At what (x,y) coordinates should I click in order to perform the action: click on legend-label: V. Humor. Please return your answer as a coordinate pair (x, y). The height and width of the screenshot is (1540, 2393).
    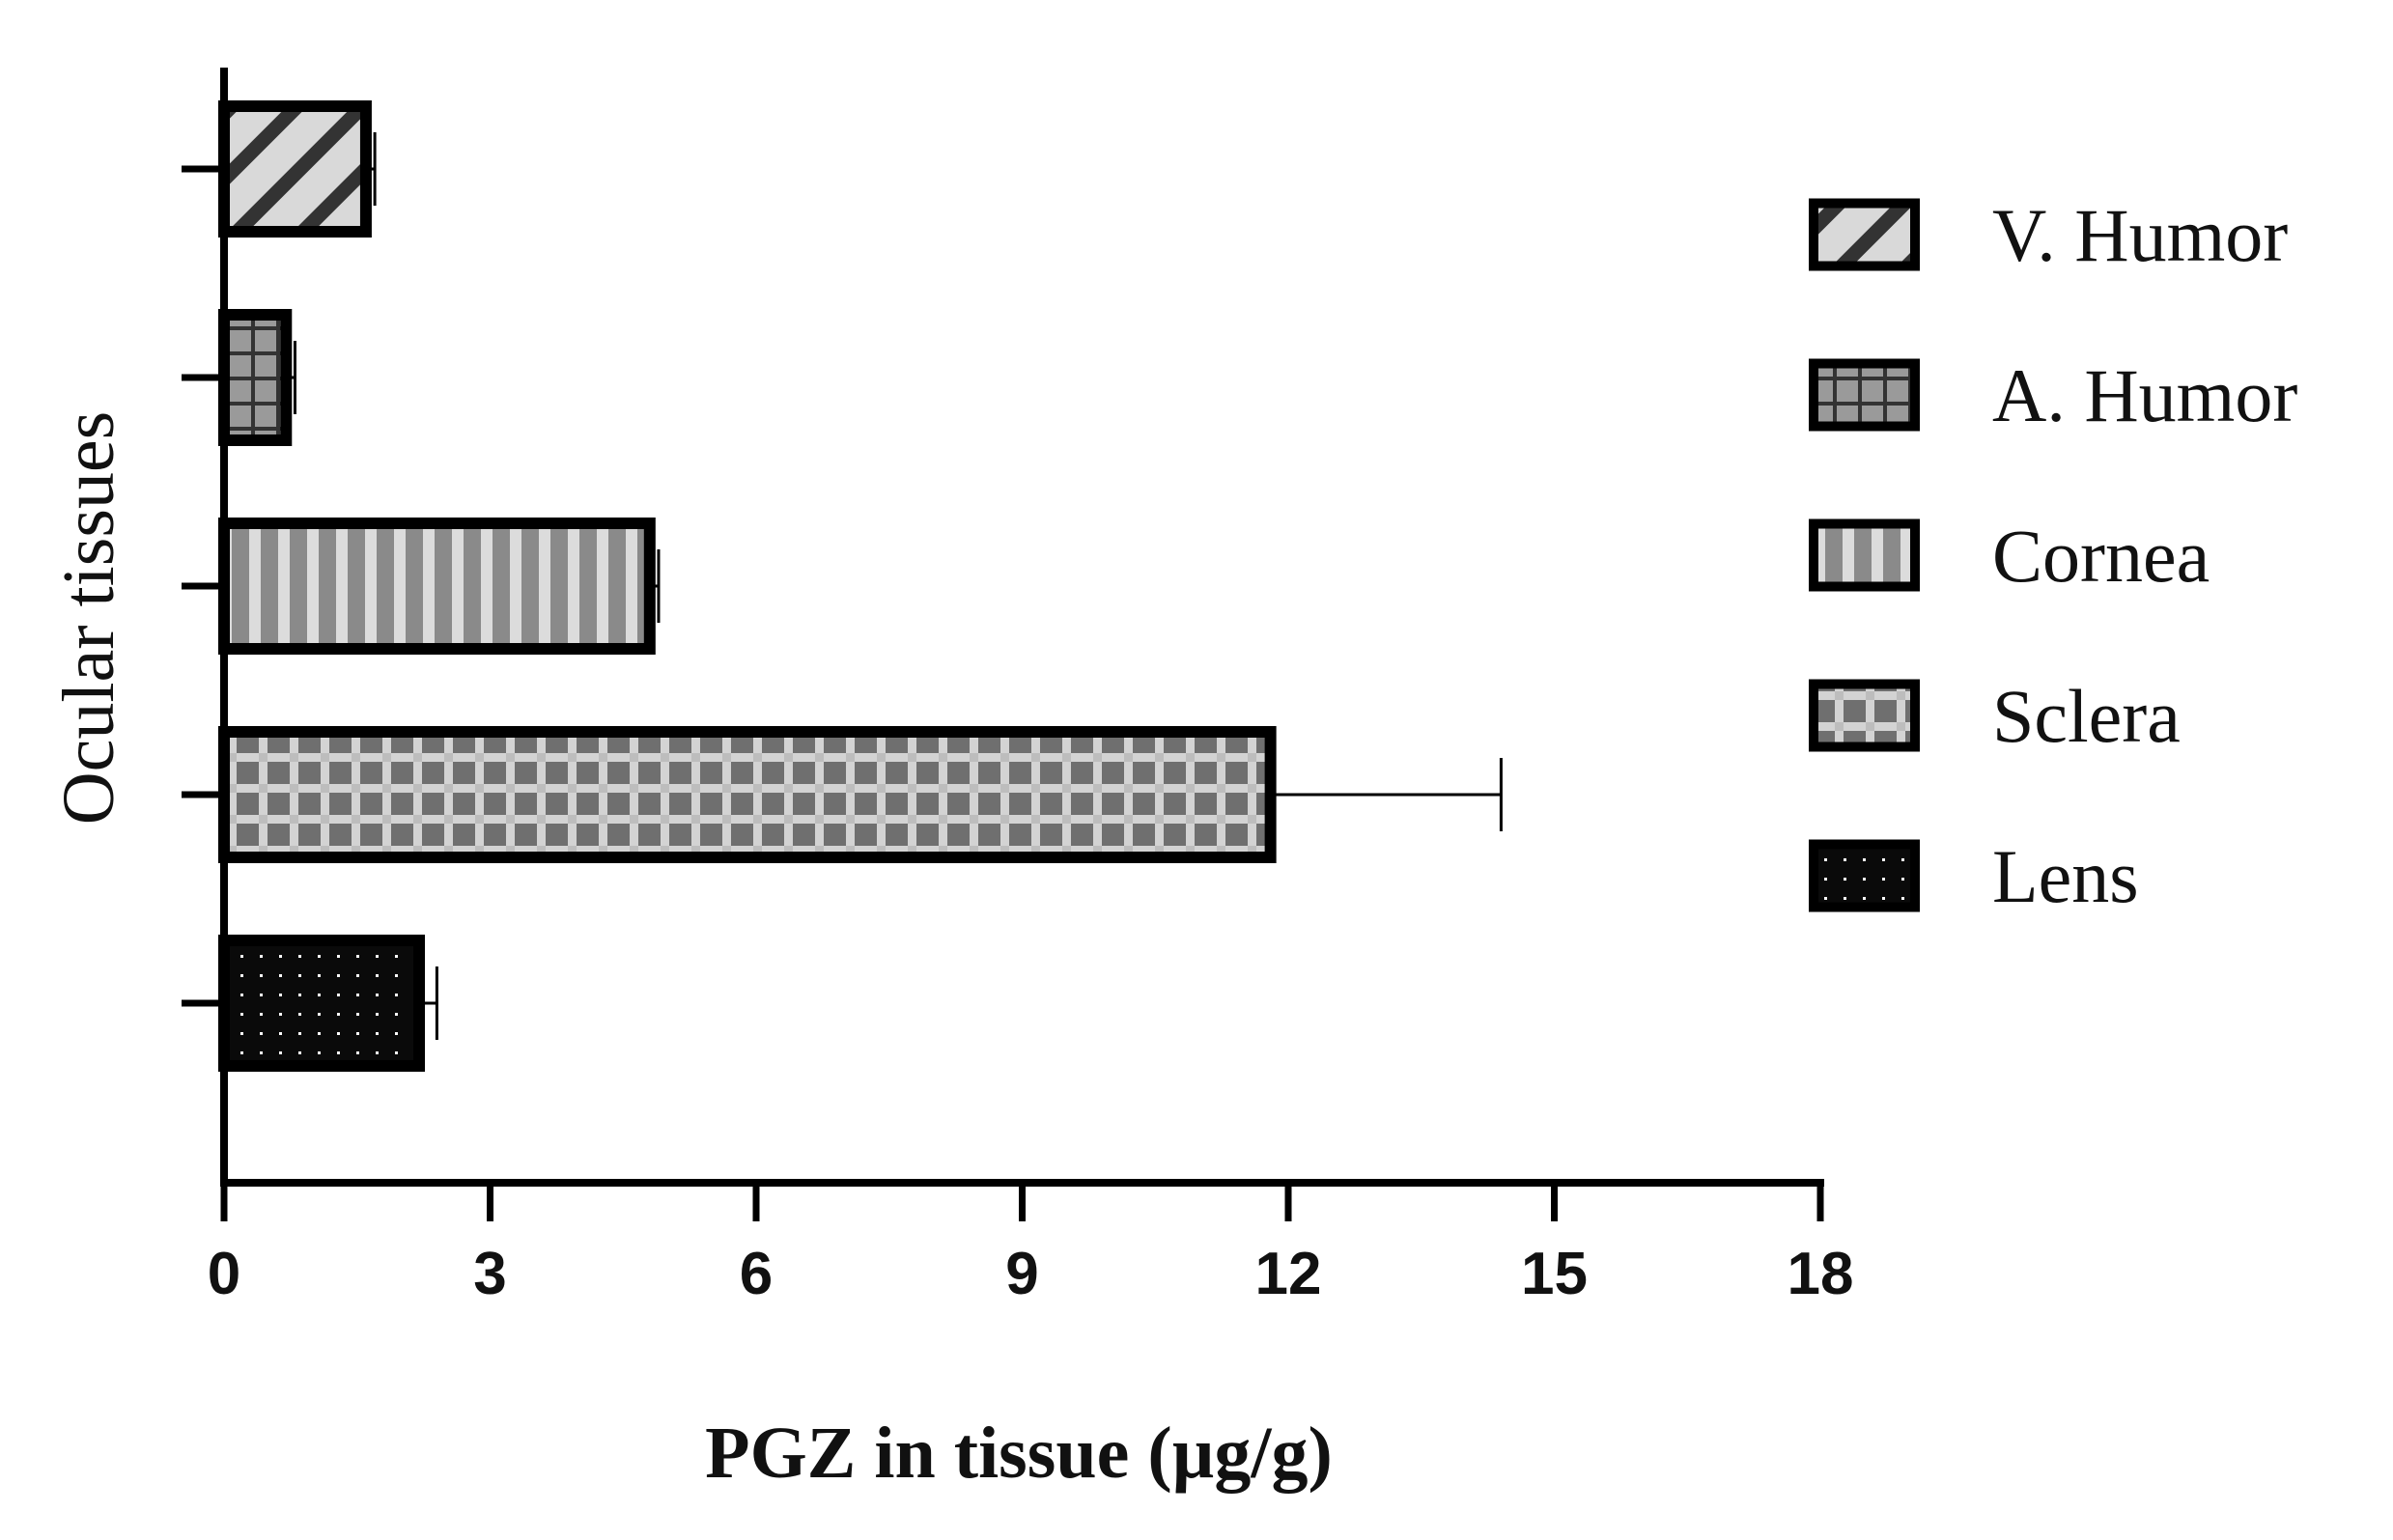
    Looking at the image, I should click on (2140, 235).